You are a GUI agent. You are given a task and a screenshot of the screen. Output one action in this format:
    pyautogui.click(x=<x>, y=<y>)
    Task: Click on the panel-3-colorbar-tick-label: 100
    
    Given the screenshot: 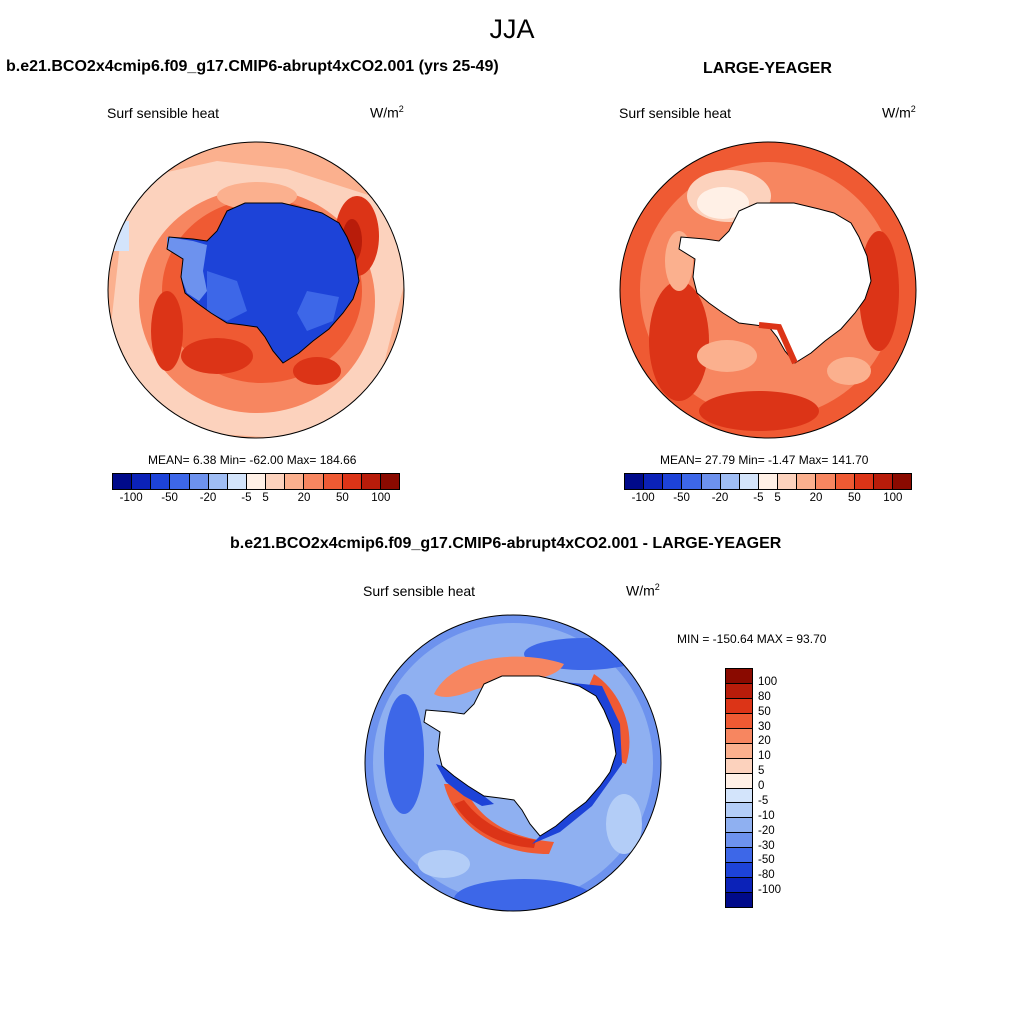 What is the action you would take?
    pyautogui.click(x=768, y=681)
    